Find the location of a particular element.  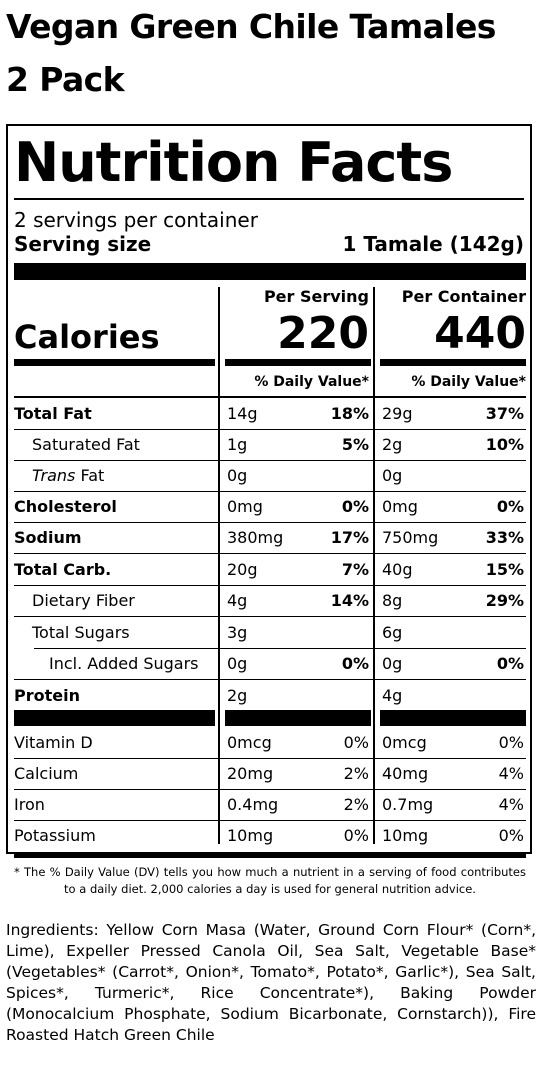

amount-per-container: 8g is located at coordinates (392, 600).